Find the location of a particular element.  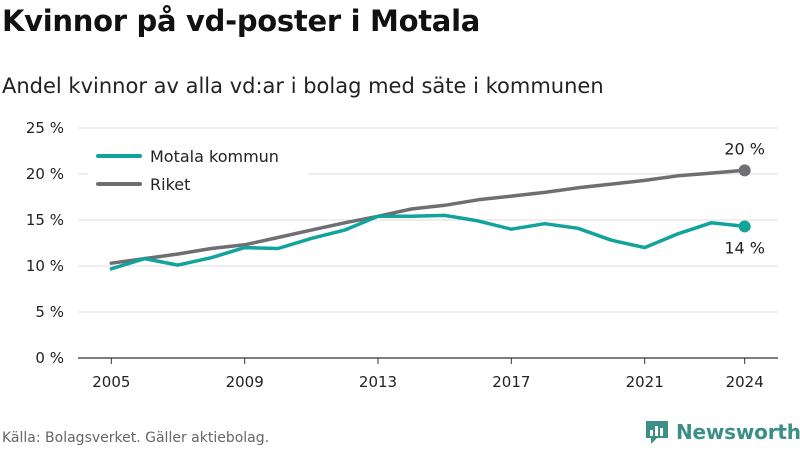

y-tick-label: 10 % is located at coordinates (45, 266).